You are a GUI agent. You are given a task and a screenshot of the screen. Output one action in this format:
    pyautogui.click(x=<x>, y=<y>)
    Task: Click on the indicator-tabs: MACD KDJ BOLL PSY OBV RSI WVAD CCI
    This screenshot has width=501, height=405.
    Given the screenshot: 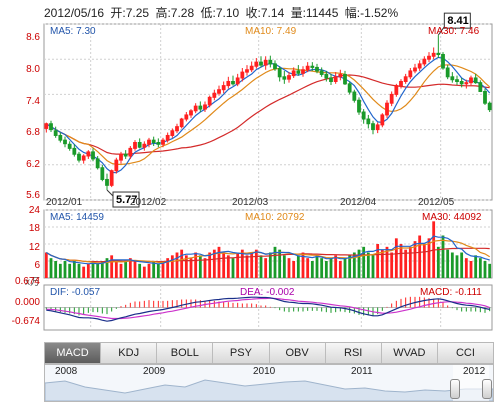 What is the action you would take?
    pyautogui.click(x=269, y=353)
    